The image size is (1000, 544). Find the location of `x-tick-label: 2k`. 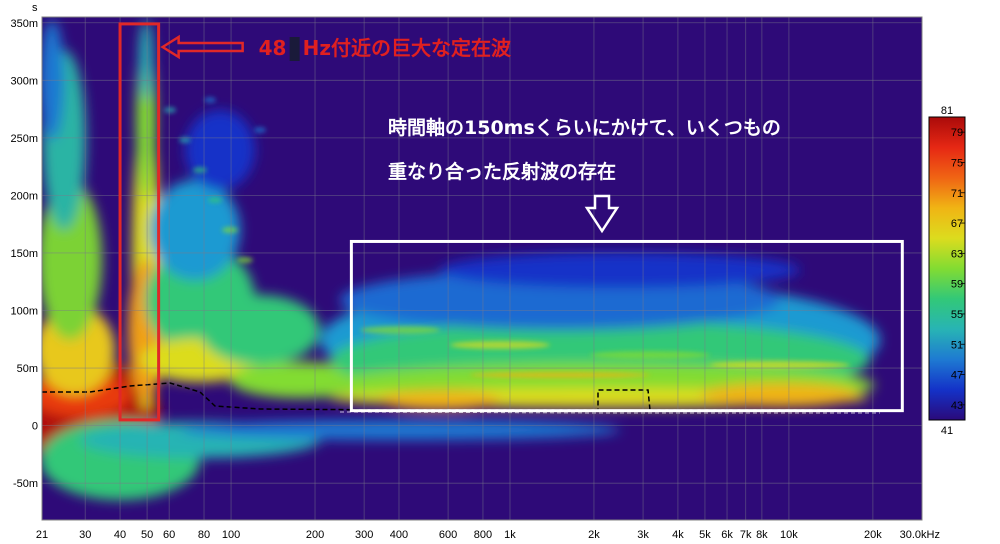

x-tick-label: 2k is located at coordinates (594, 535).